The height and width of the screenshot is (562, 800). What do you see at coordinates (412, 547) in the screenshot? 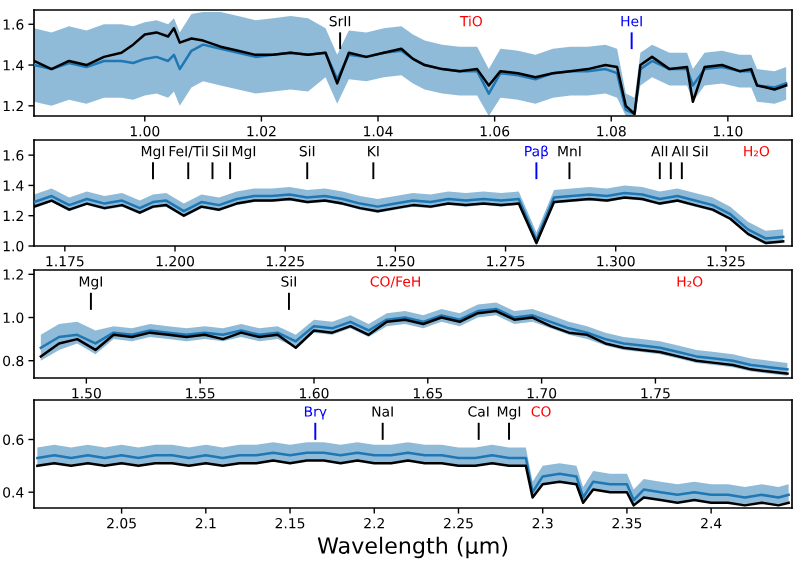
I see `x-axis-title: Wavelength (μm)` at bounding box center [412, 547].